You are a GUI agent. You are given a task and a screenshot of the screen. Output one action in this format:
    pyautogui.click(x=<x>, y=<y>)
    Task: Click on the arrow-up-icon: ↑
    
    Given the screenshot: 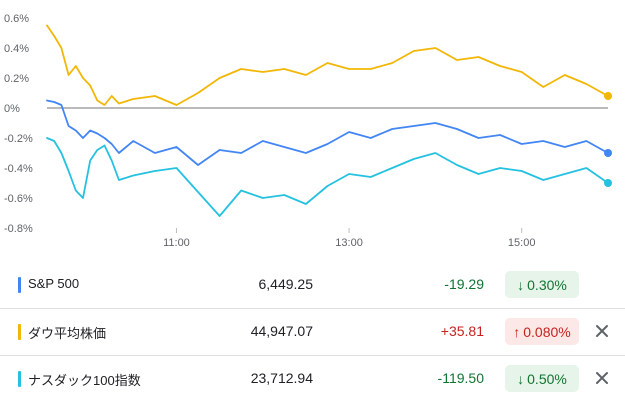 What is the action you would take?
    pyautogui.click(x=517, y=331)
    